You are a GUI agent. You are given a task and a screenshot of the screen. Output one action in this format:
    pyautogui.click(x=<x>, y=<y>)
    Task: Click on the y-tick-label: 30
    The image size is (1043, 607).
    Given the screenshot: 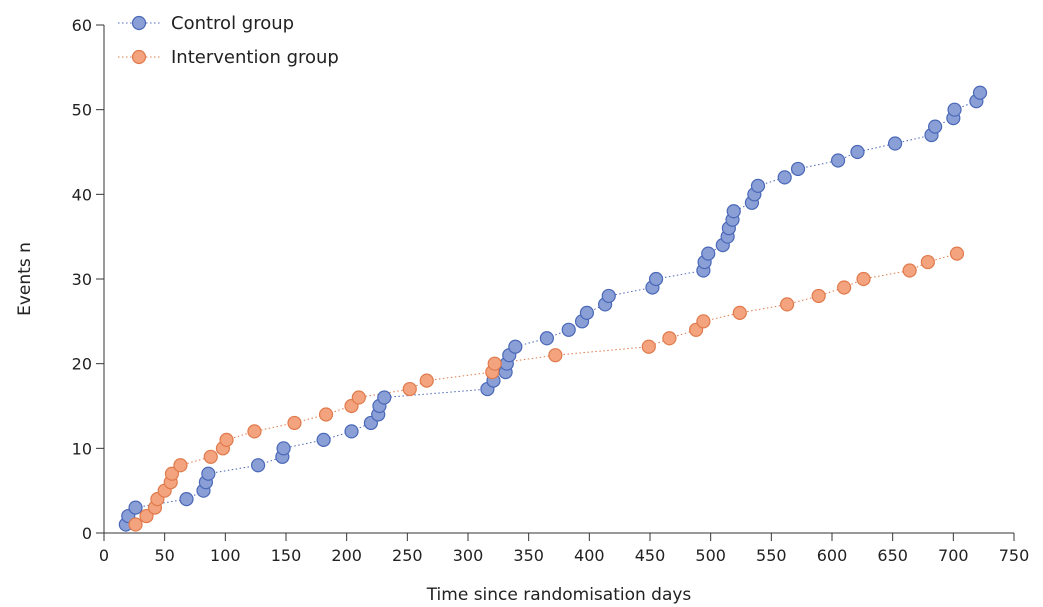 What is the action you would take?
    pyautogui.click(x=82, y=279)
    